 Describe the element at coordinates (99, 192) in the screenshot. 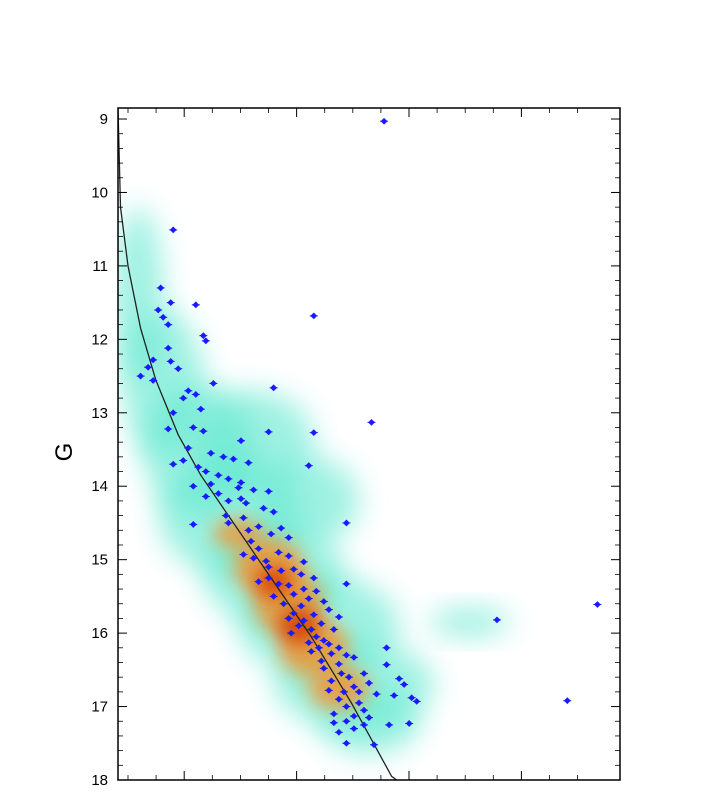

I see `y-tick-label: 10` at that location.